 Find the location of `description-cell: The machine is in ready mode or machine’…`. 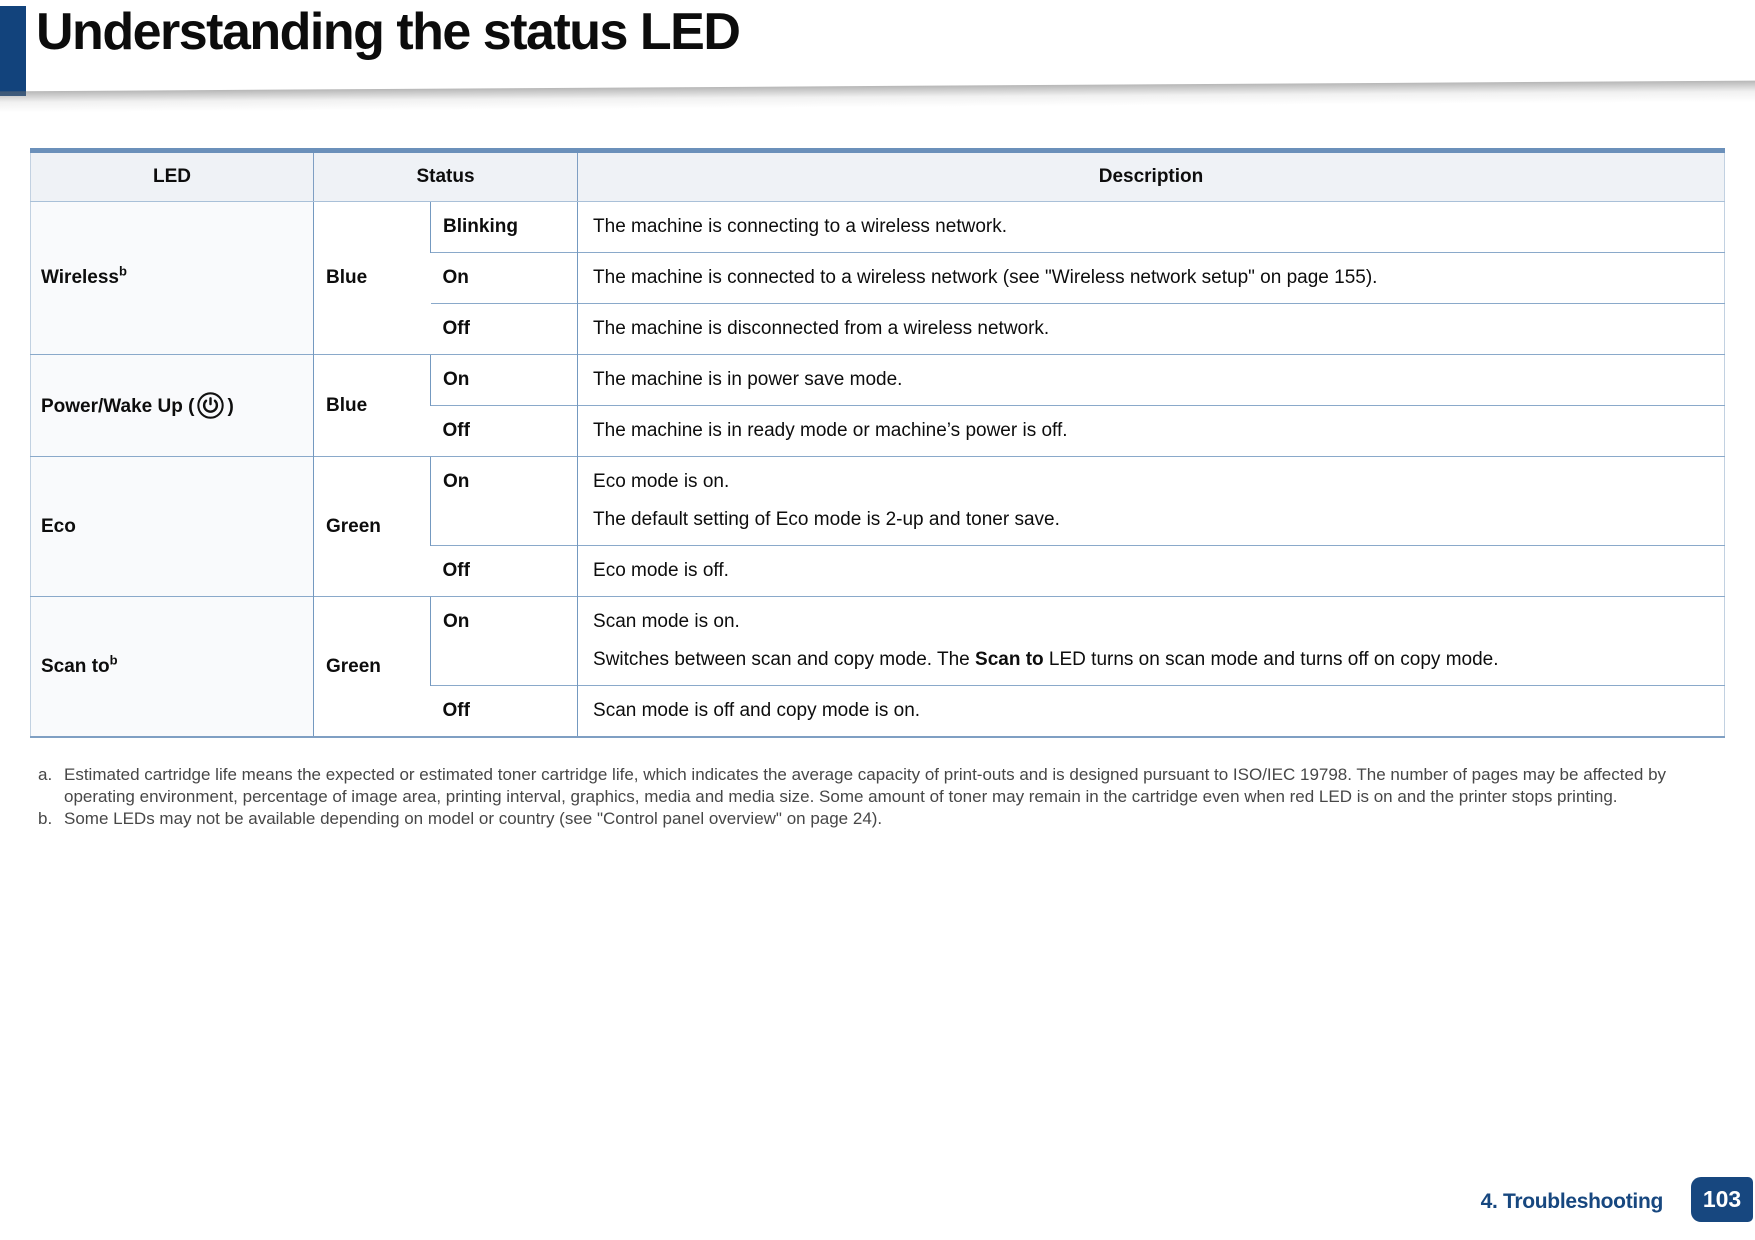

description-cell: The machine is in ready mode or machine’… is located at coordinates (1151, 431).